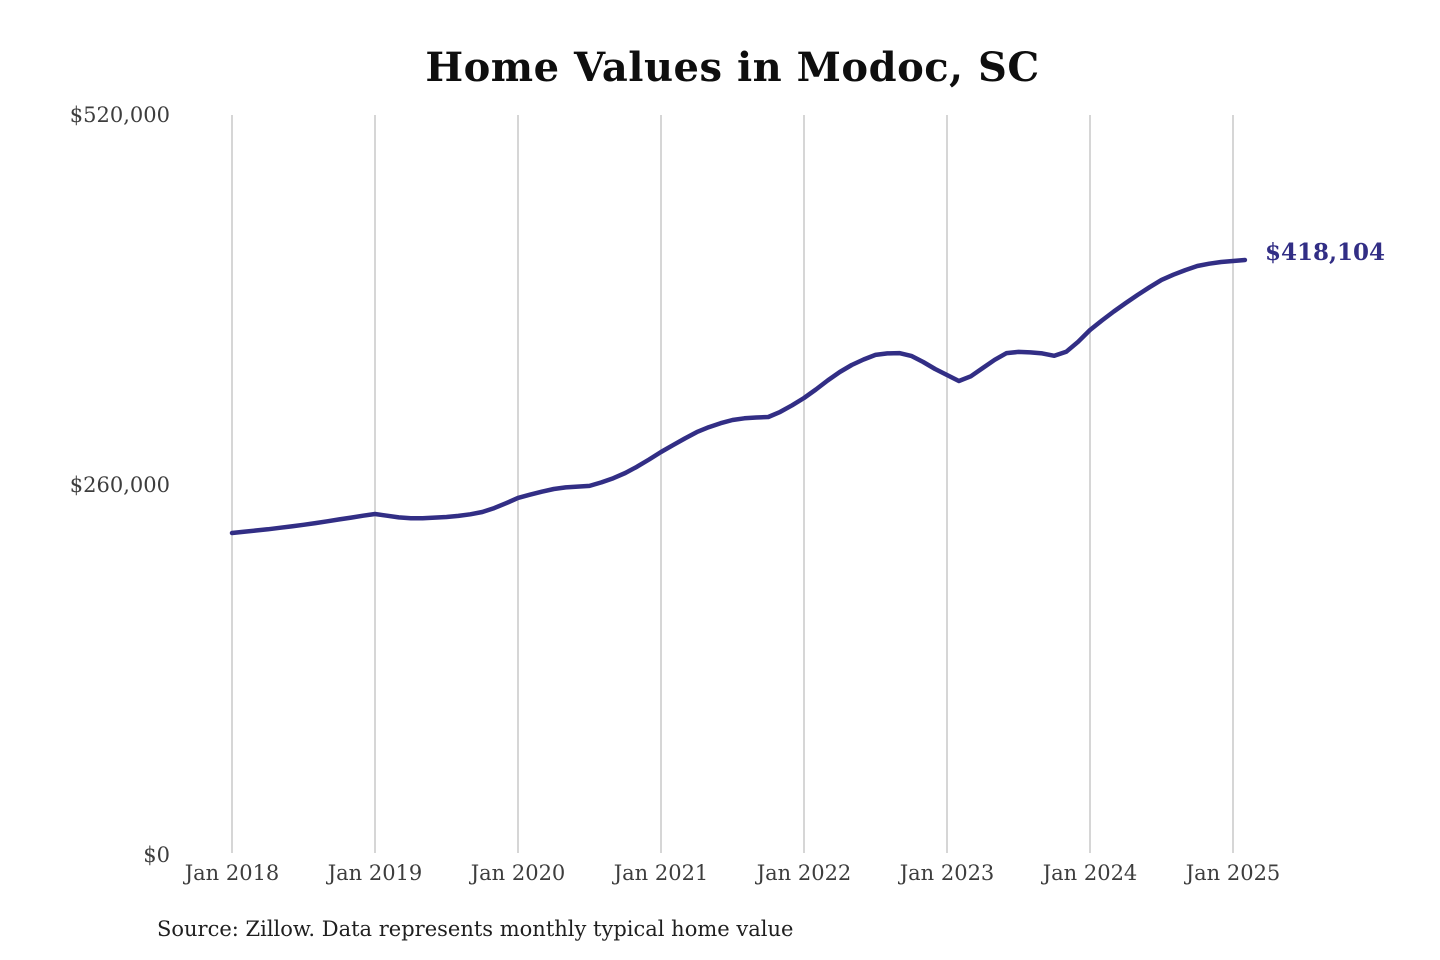 The width and height of the screenshot is (1440, 960). I want to click on y-tick-label-260000: $260,000, so click(119, 485).